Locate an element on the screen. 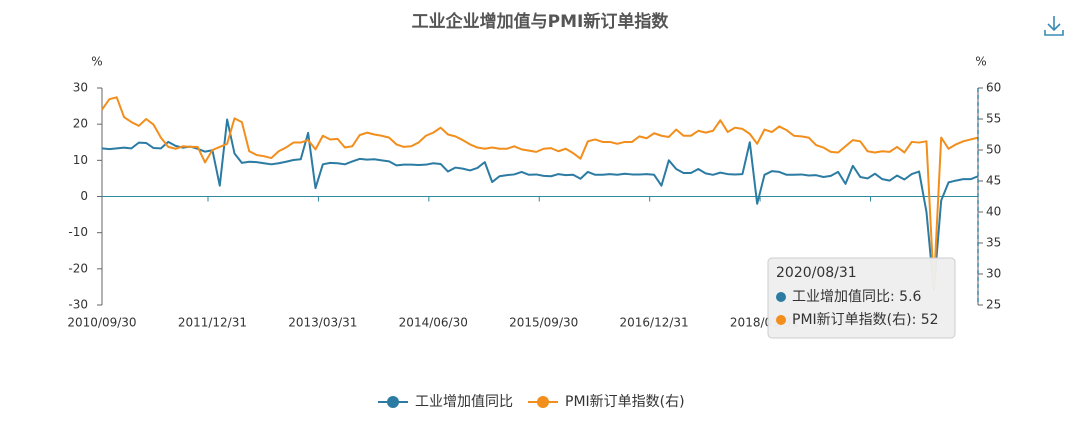  y-unit: % is located at coordinates (96, 62).